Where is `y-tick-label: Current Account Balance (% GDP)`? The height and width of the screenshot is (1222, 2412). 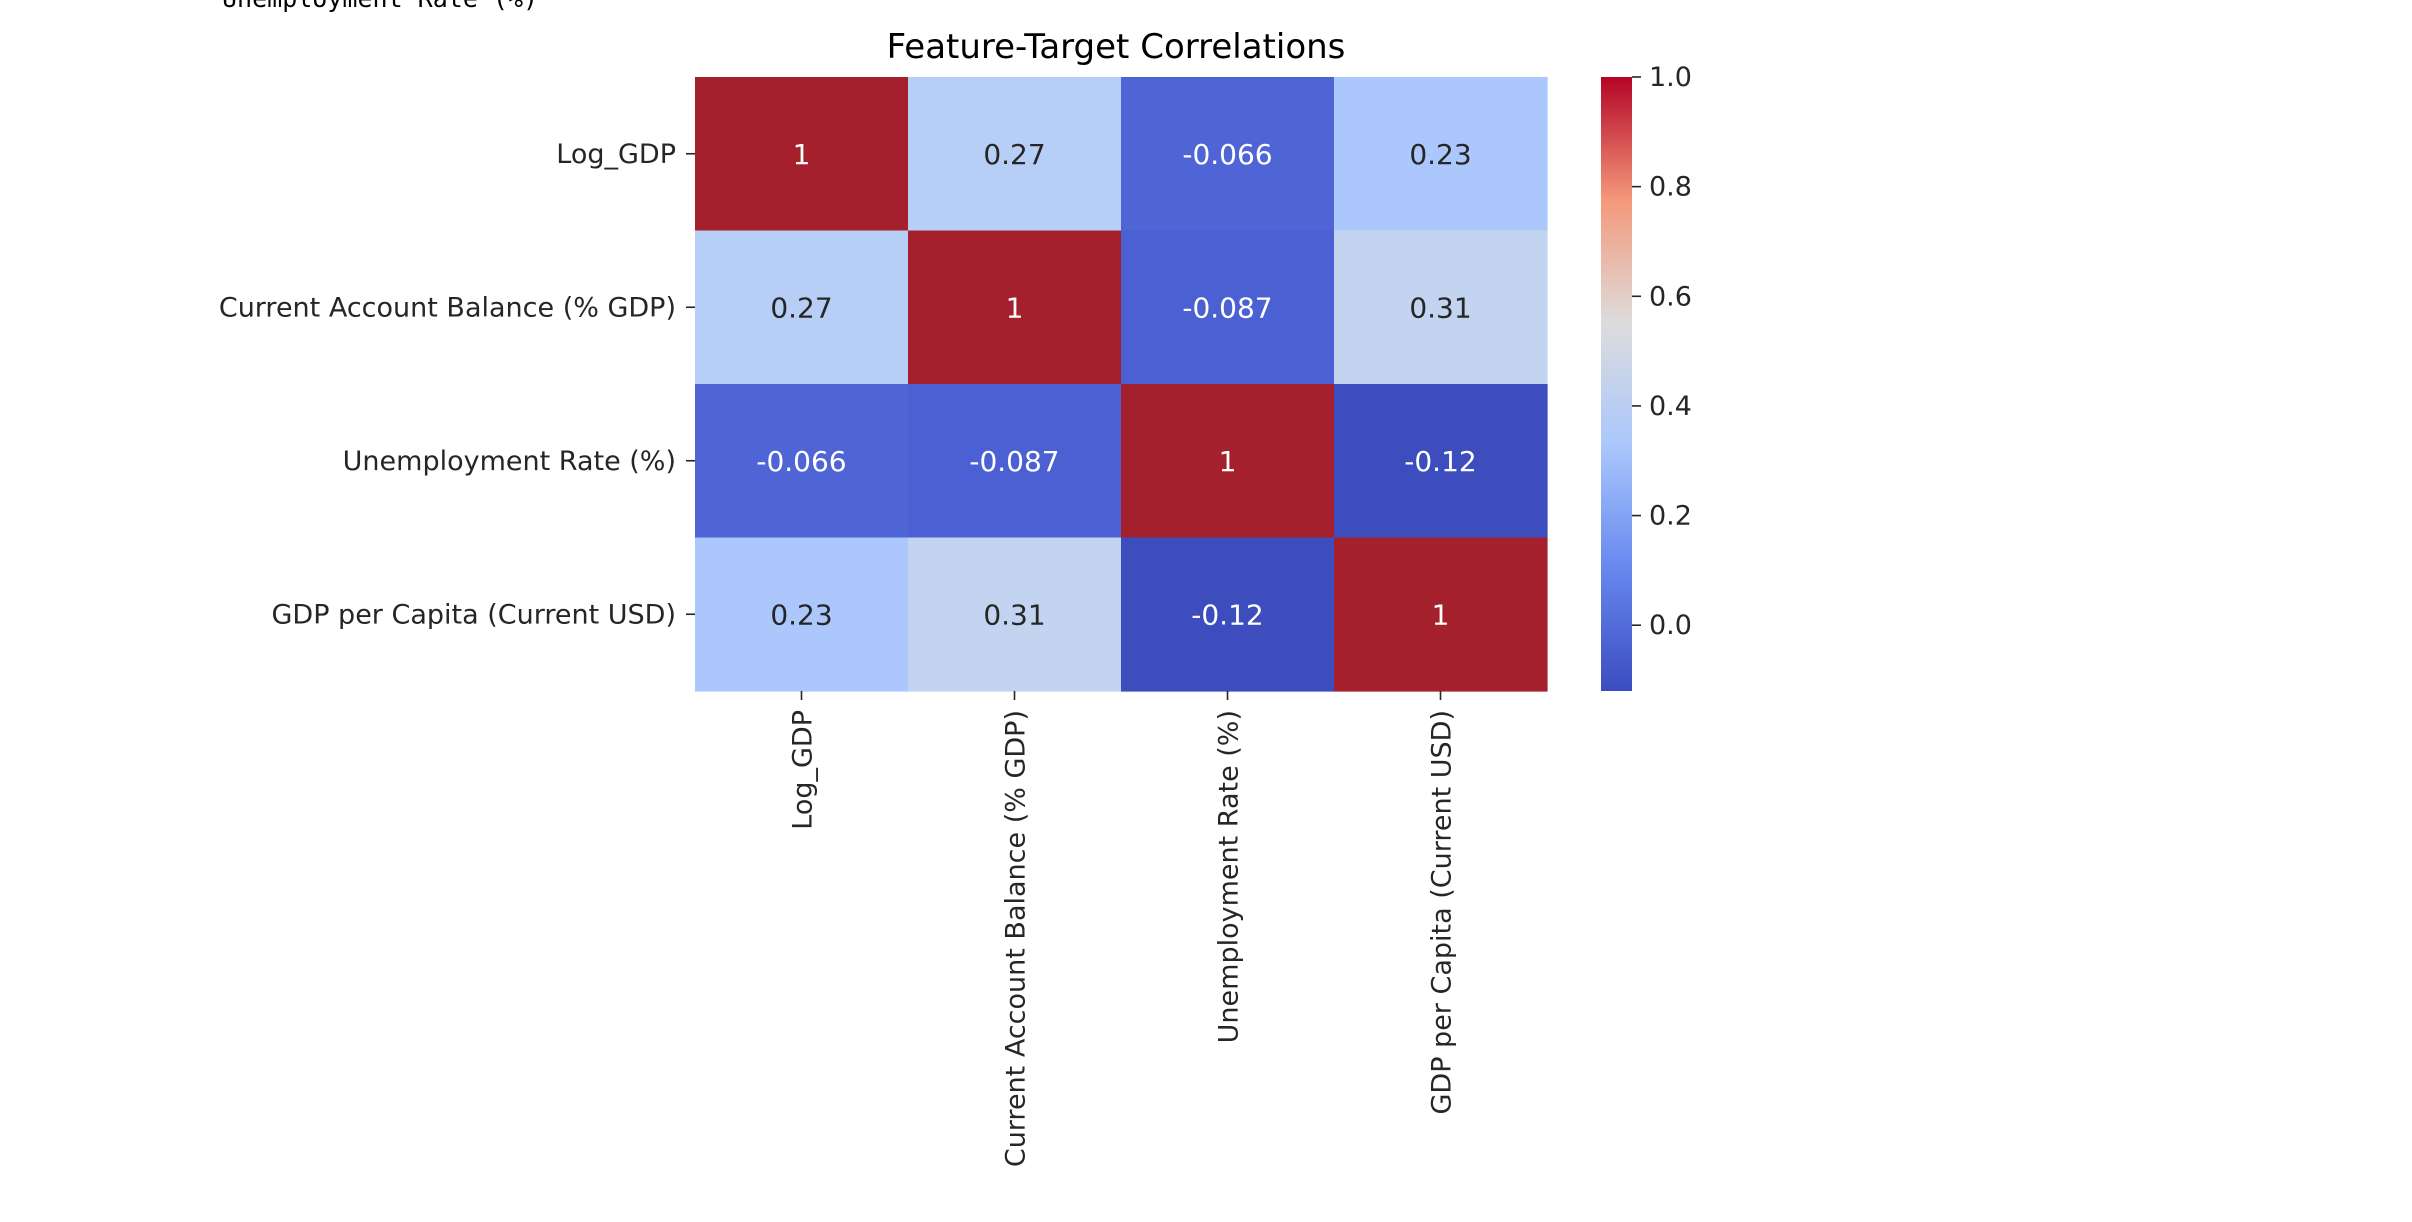 y-tick-label: Current Account Balance (% GDP) is located at coordinates (447, 307).